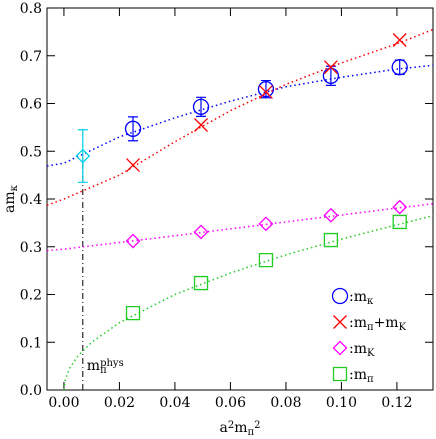  I want to click on y-tick-label: 0.0, so click(31, 391).